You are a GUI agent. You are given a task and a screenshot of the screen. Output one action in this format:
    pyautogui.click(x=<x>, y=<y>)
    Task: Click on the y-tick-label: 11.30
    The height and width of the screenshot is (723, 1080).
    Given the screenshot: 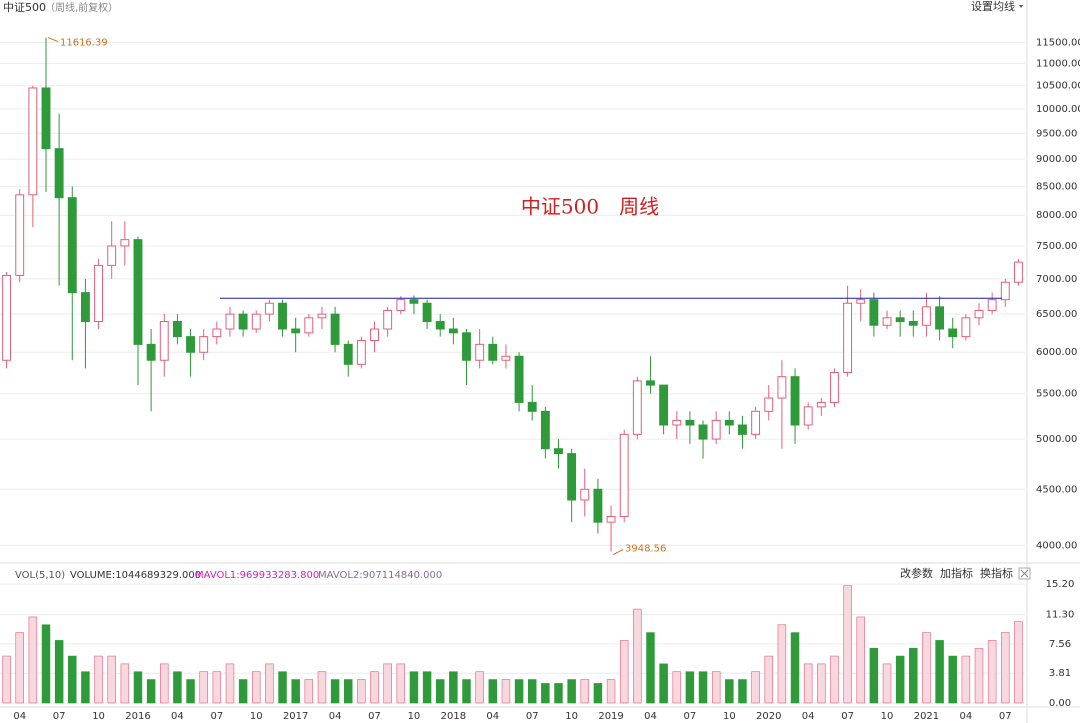 What is the action you would take?
    pyautogui.click(x=1060, y=615)
    